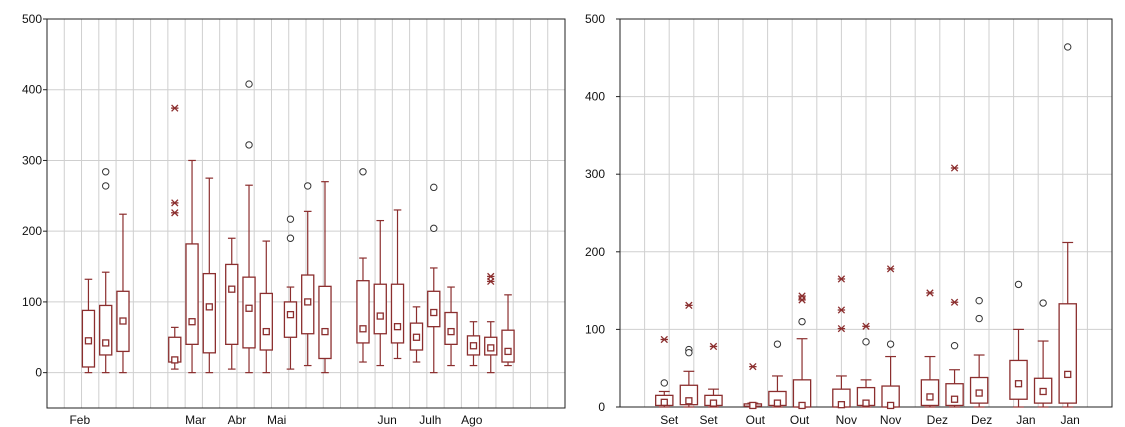  What do you see at coordinates (595, 174) in the screenshot?
I see `y-tick-label: 300` at bounding box center [595, 174].